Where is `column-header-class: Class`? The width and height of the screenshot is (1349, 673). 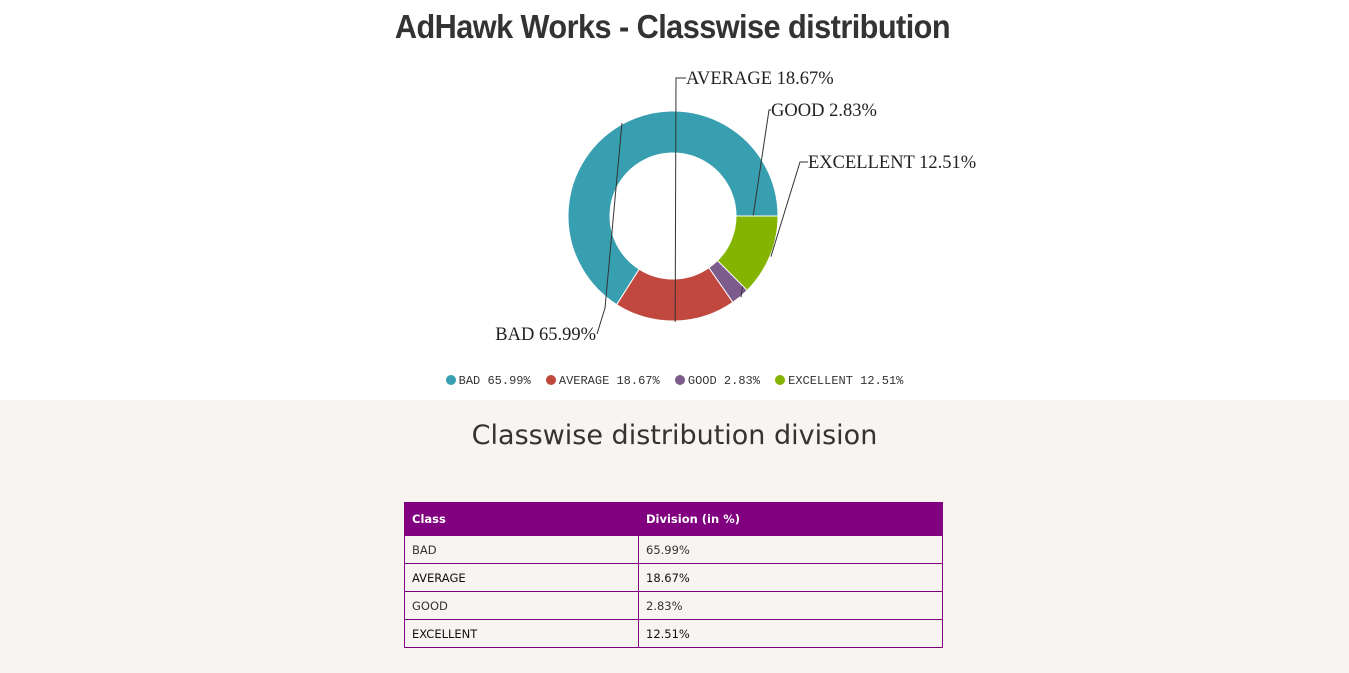 column-header-class: Class is located at coordinates (521, 519).